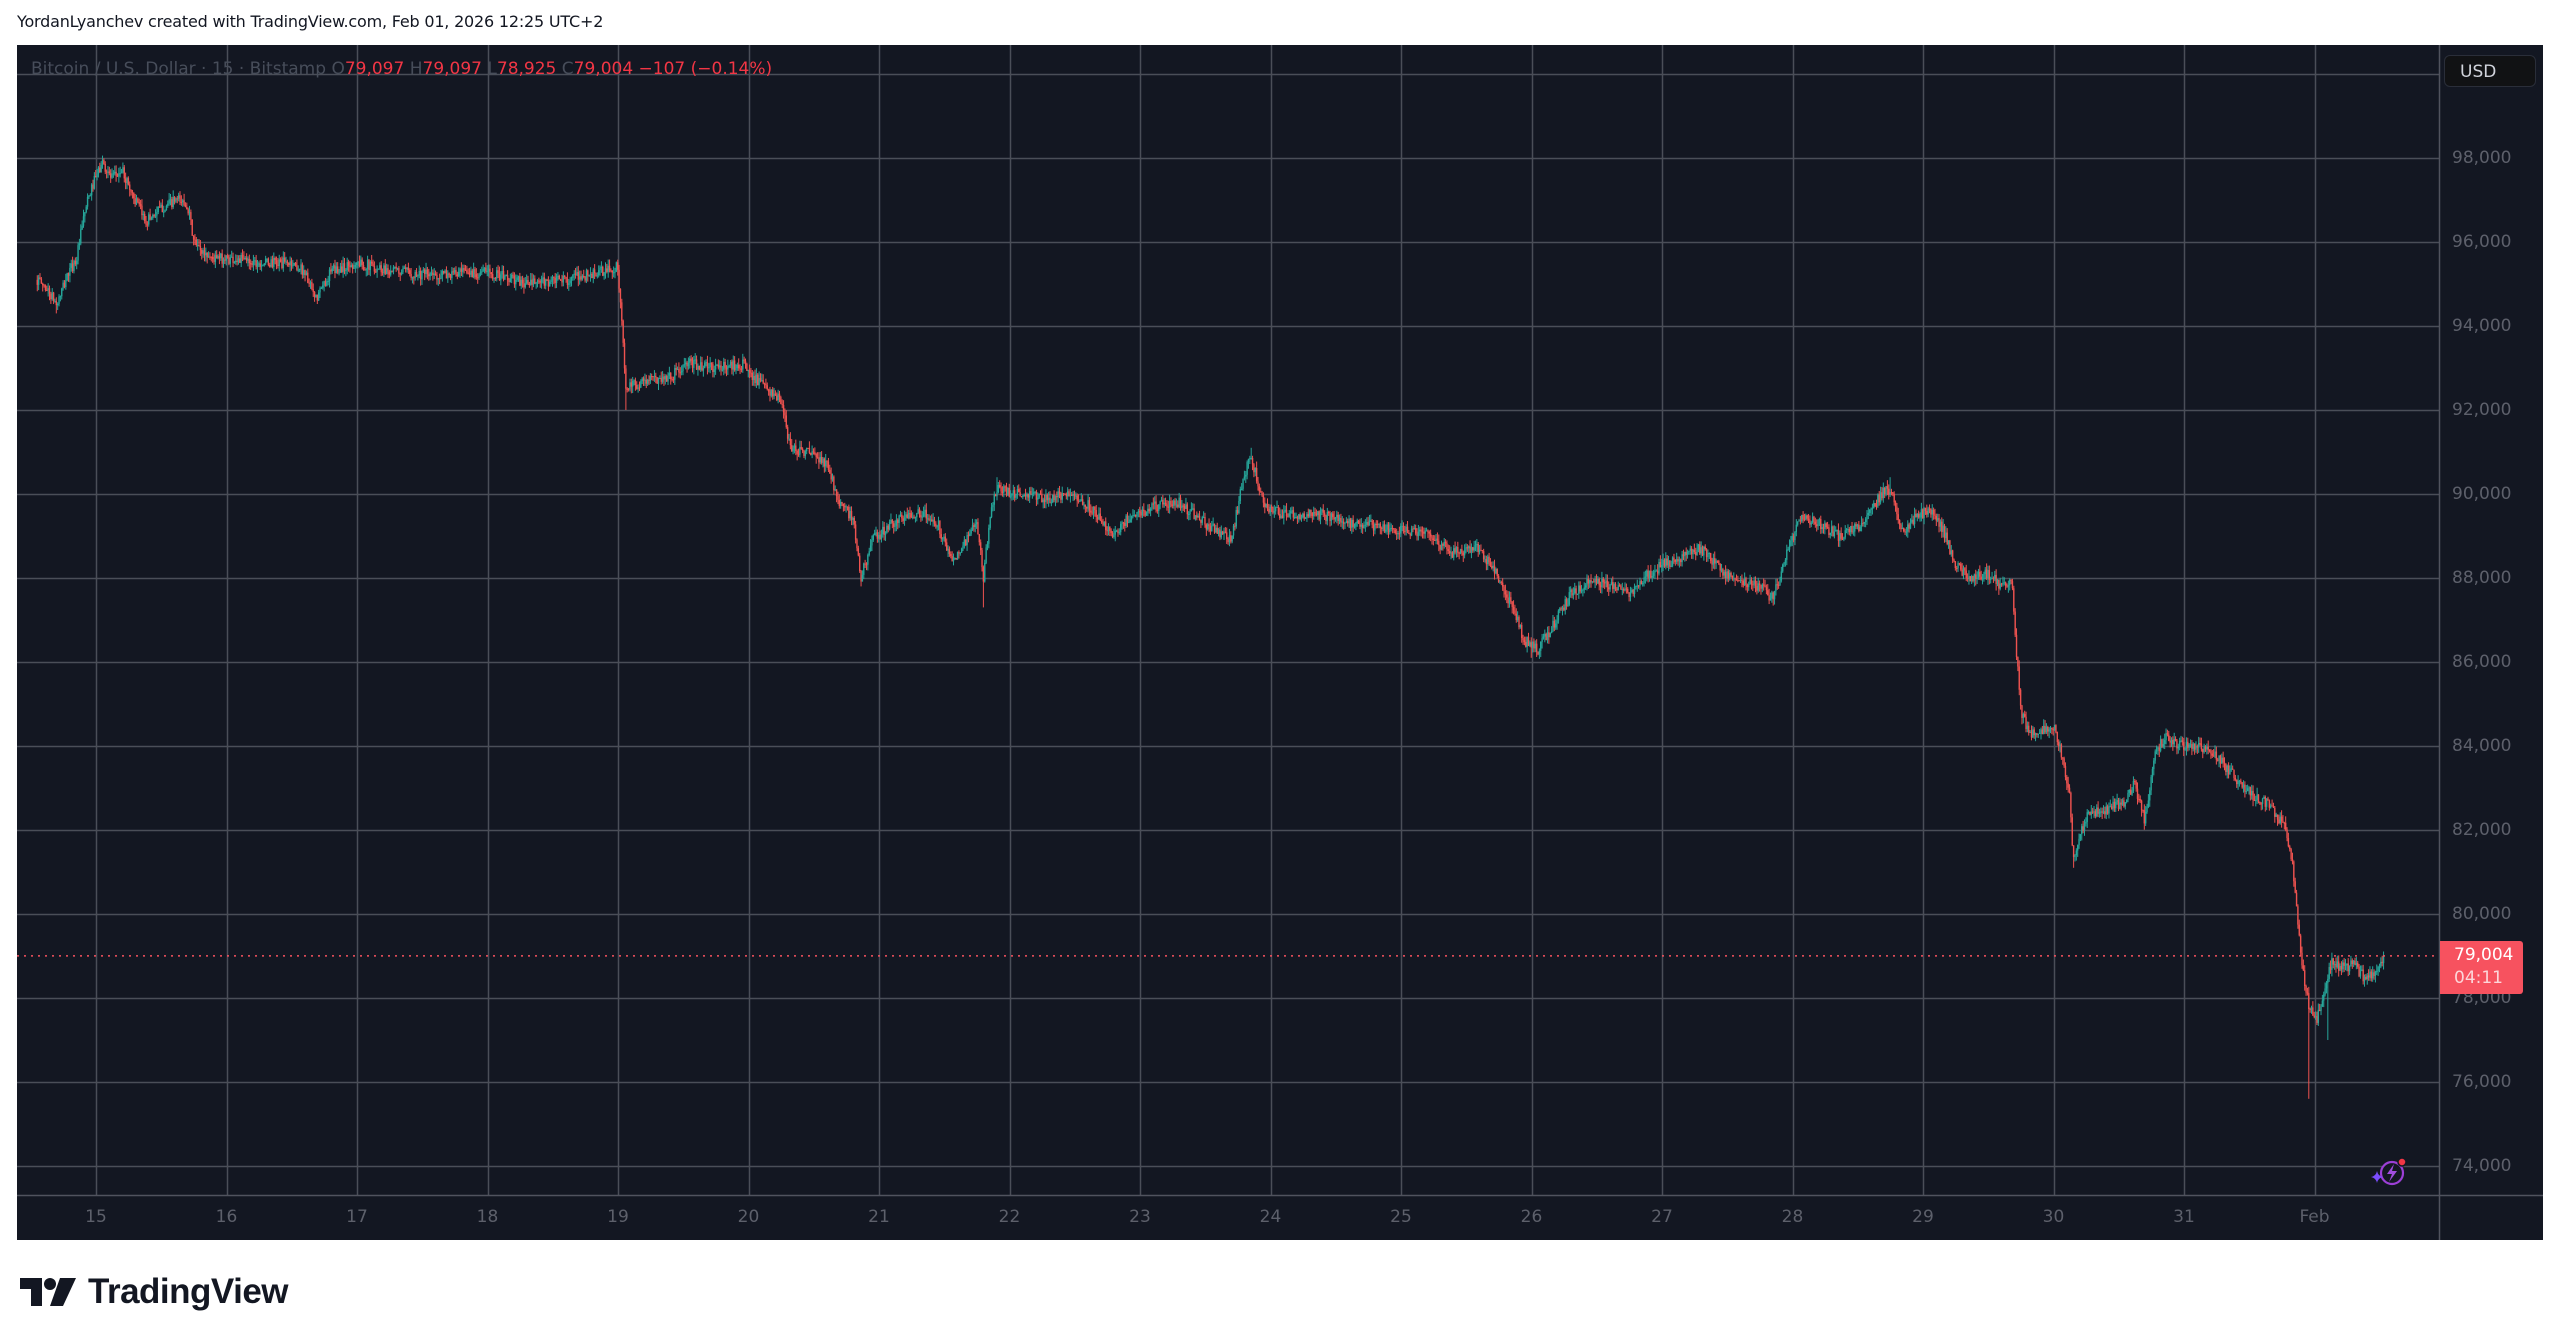  I want to click on price-tick-label: 74,000, so click(2482, 1166).